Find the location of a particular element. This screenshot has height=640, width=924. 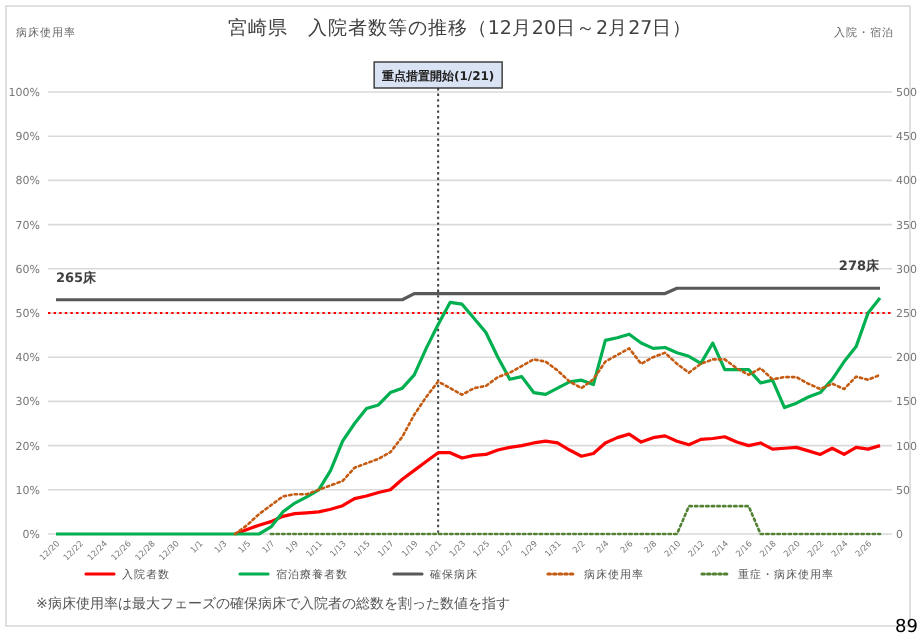

chart-title: 宮崎県 入院者数等の推移（12月20日～2月27日） is located at coordinates (460, 28).